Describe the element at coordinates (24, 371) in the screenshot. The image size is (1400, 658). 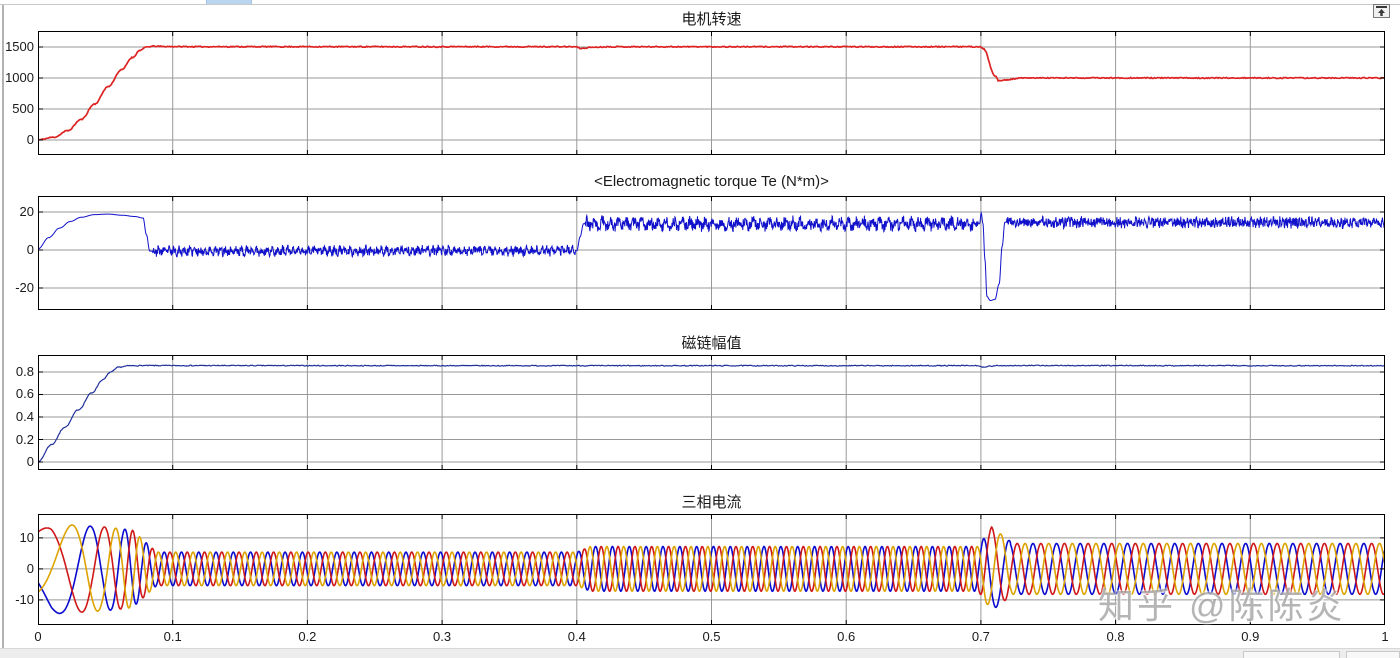
I see `y-tick-label: 0.8` at that location.